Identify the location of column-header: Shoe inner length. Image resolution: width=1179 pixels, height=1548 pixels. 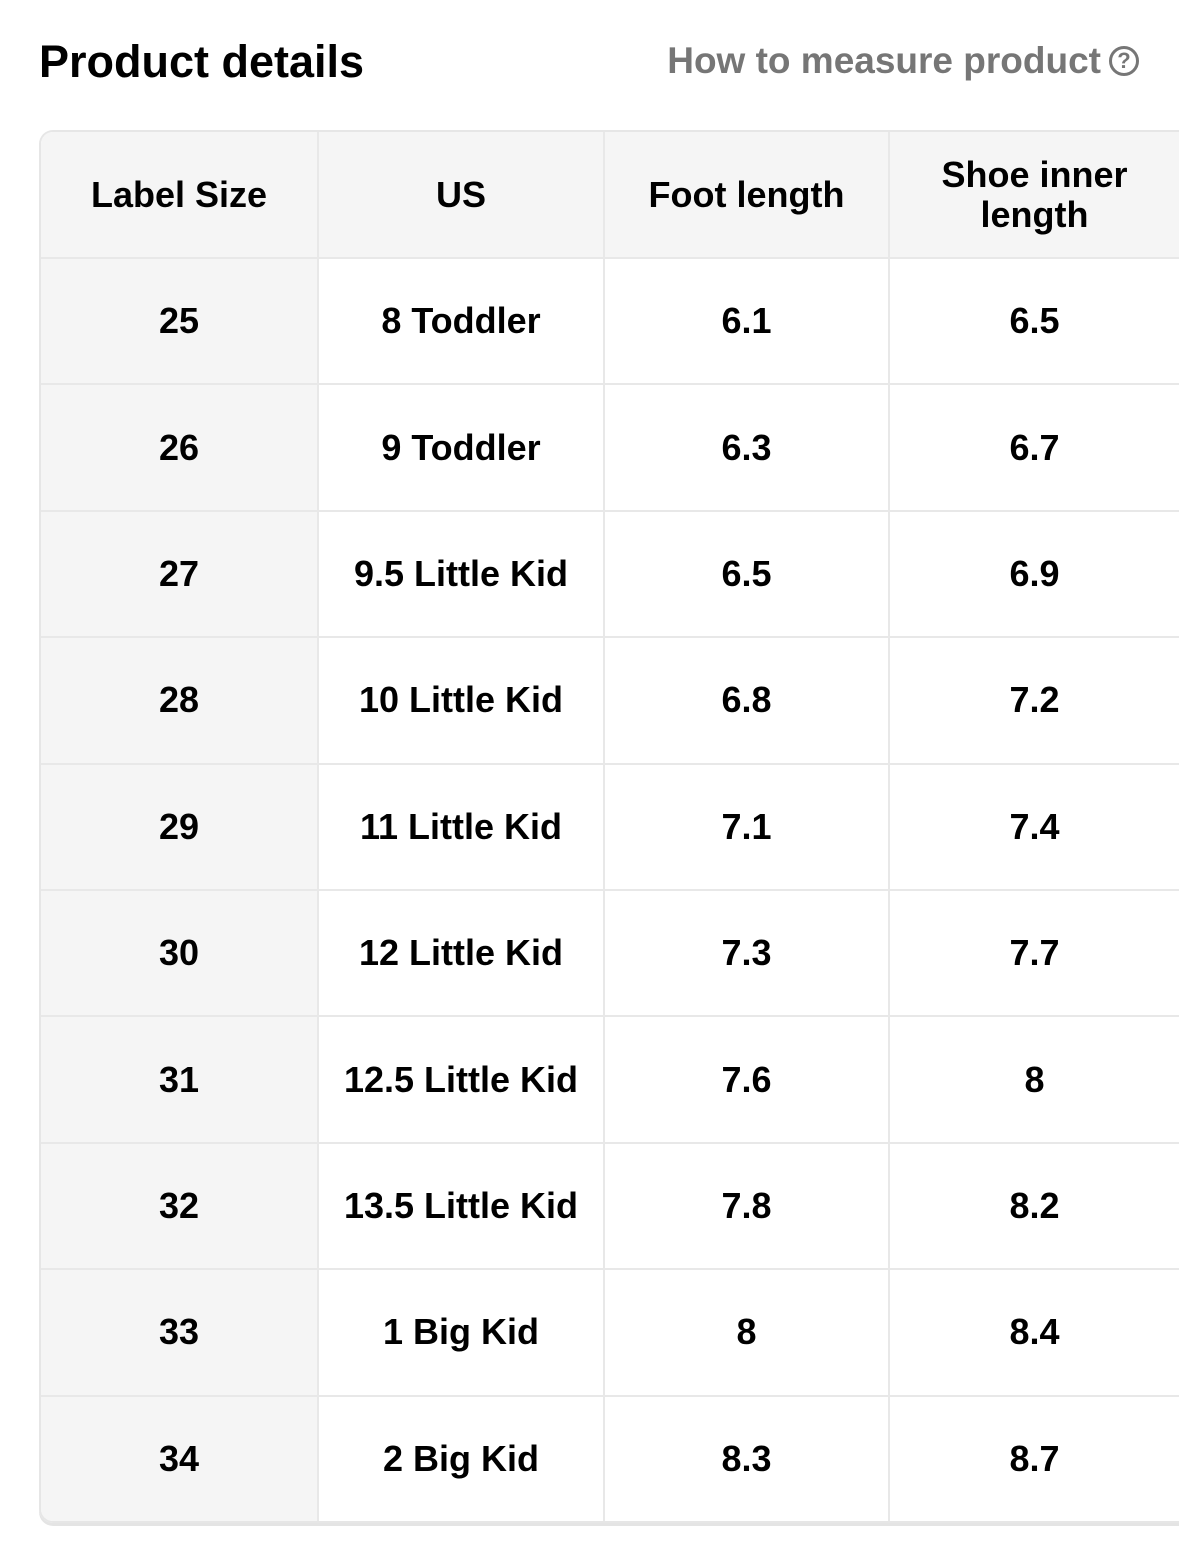
(1034, 195).